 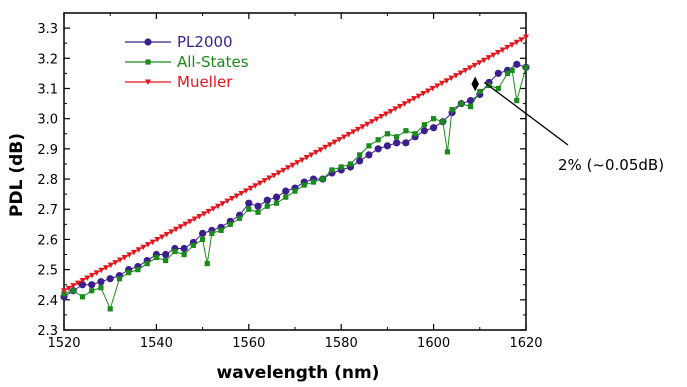 I want to click on y-tick-label: 3.1, so click(x=47, y=89).